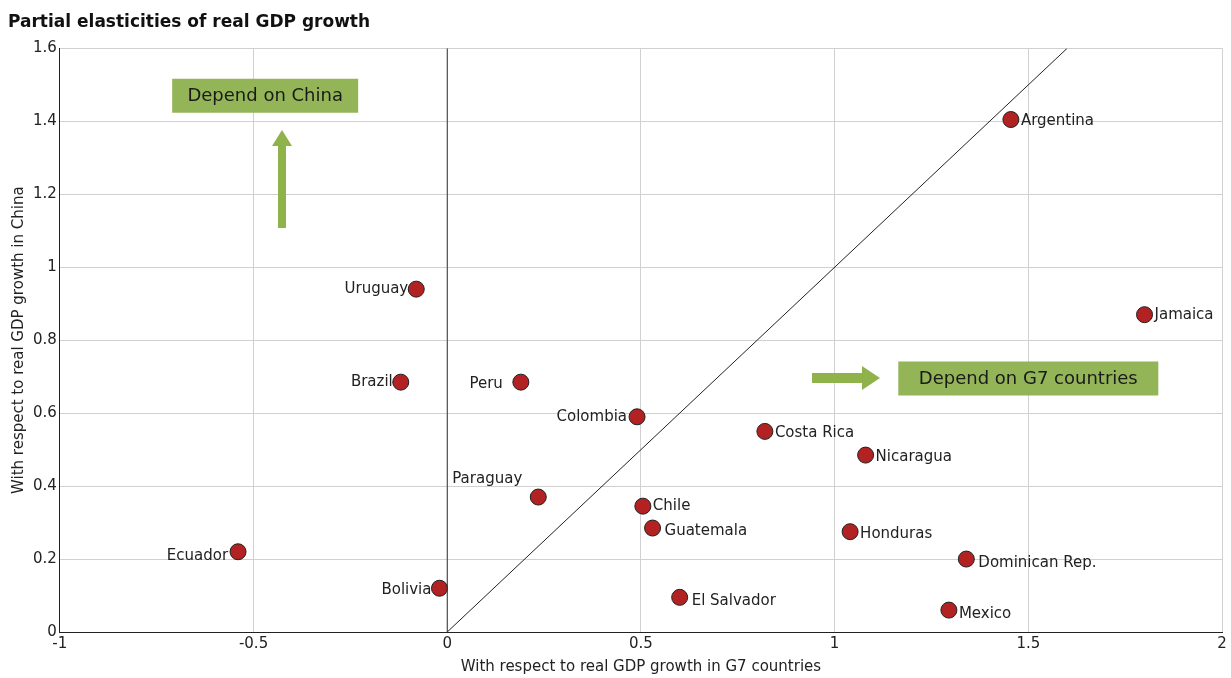 The image size is (1231, 678). Describe the element at coordinates (45, 120) in the screenshot. I see `y-tick-label: 1.4` at that location.